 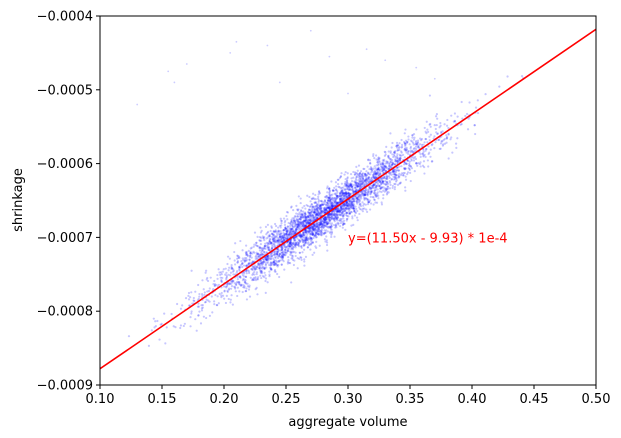 I want to click on x-axis-label: aggregate volume, so click(x=347, y=422).